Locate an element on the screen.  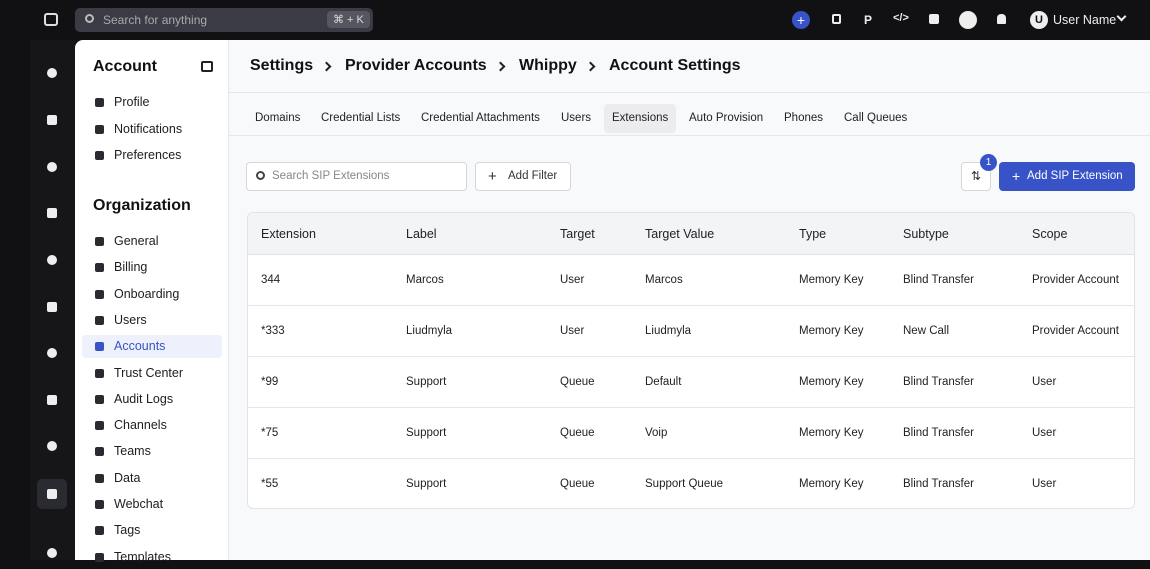
nav-item: Trust Center is located at coordinates (152, 373).